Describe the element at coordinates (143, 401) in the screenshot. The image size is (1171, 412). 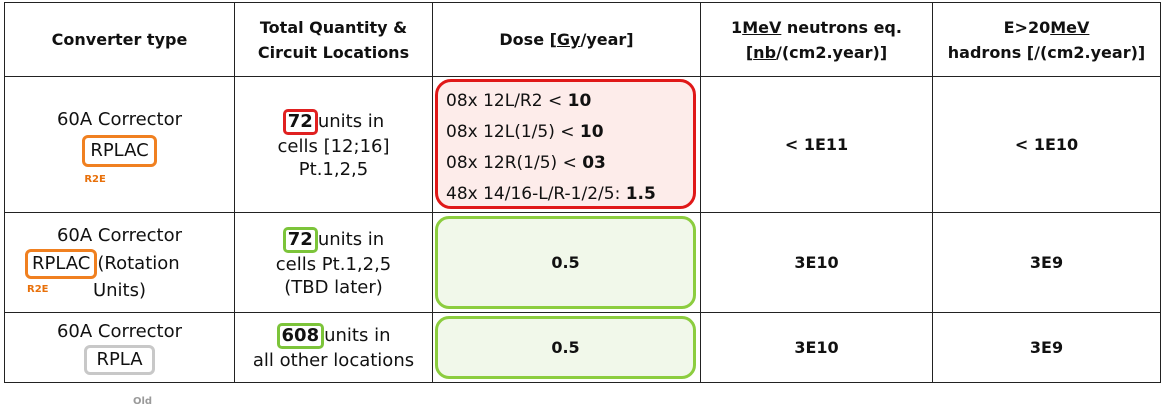
I see `old-label: Old` at that location.